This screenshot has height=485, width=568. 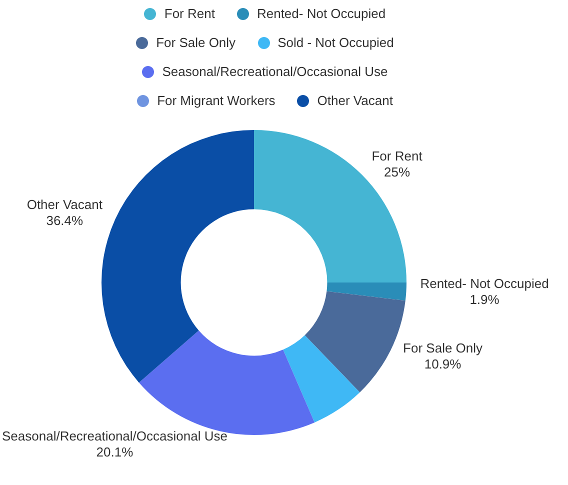 I want to click on data-label: 1.9%, so click(x=485, y=300).